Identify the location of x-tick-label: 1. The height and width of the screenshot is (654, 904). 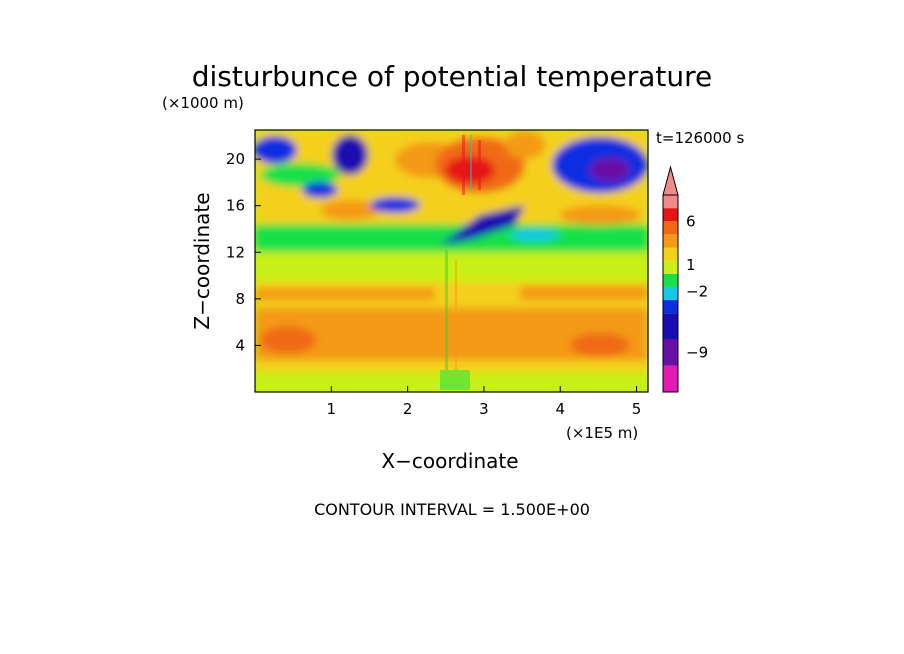
(332, 409).